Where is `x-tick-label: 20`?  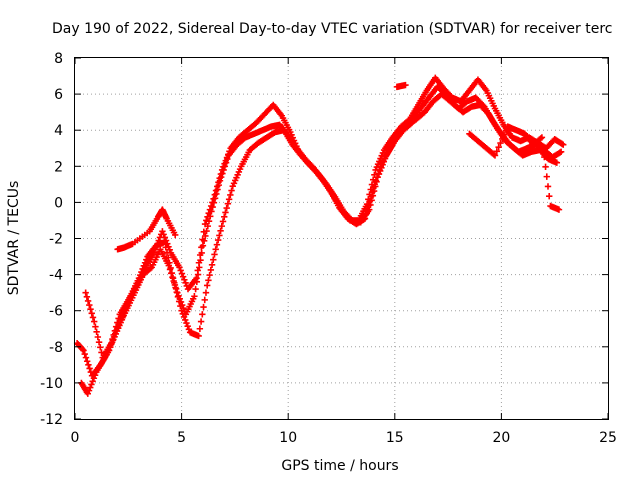
x-tick-label: 20 is located at coordinates (501, 438).